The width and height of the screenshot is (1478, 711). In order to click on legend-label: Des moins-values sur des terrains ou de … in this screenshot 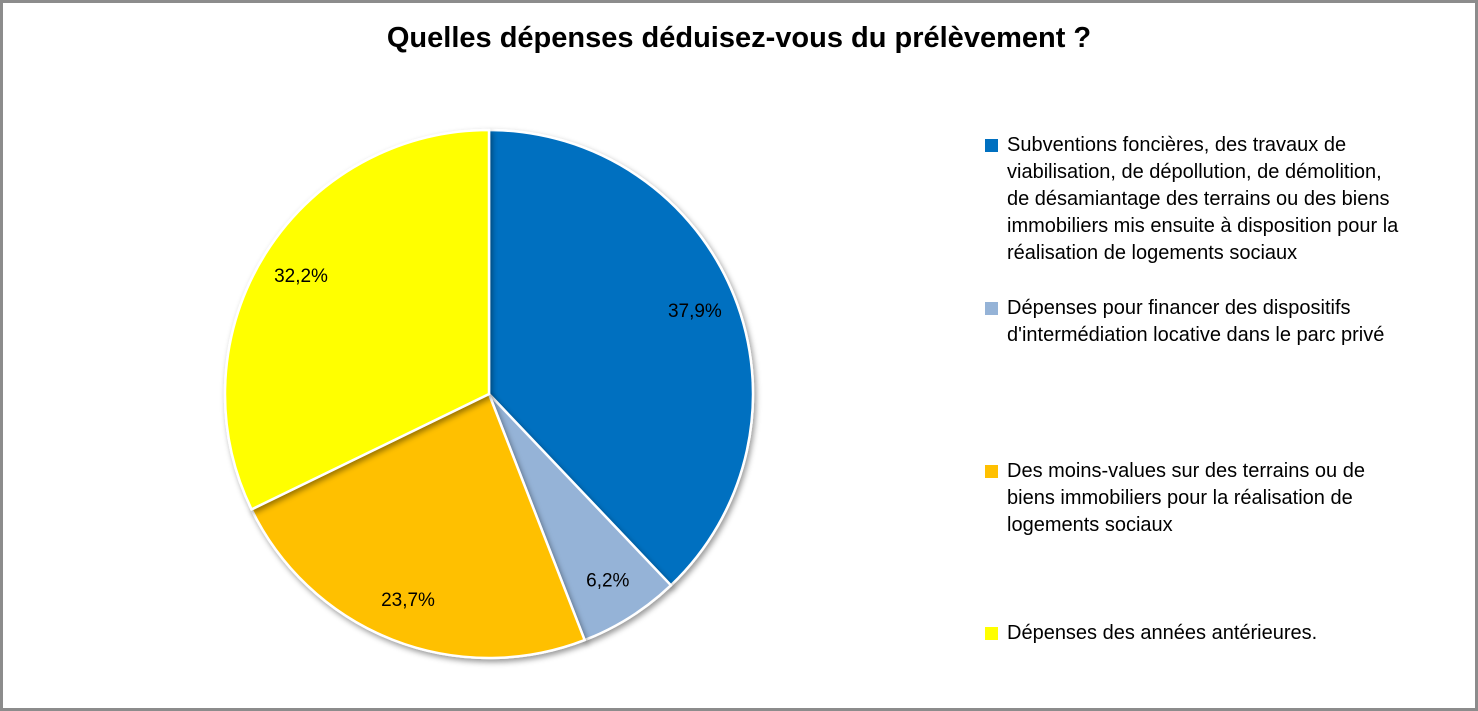, I will do `click(1186, 498)`.